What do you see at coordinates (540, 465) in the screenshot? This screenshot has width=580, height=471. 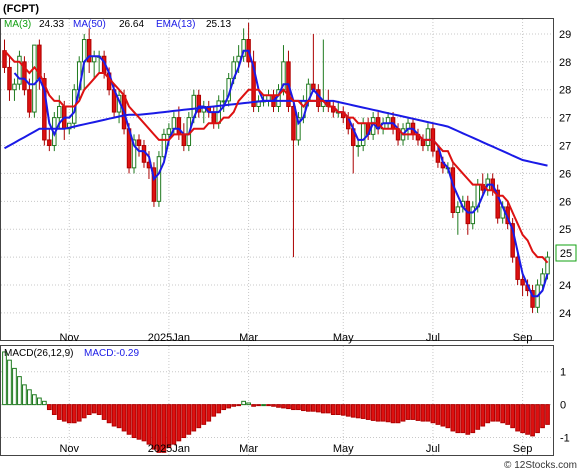 I see `footer-credit: © 12Stocks.com` at bounding box center [540, 465].